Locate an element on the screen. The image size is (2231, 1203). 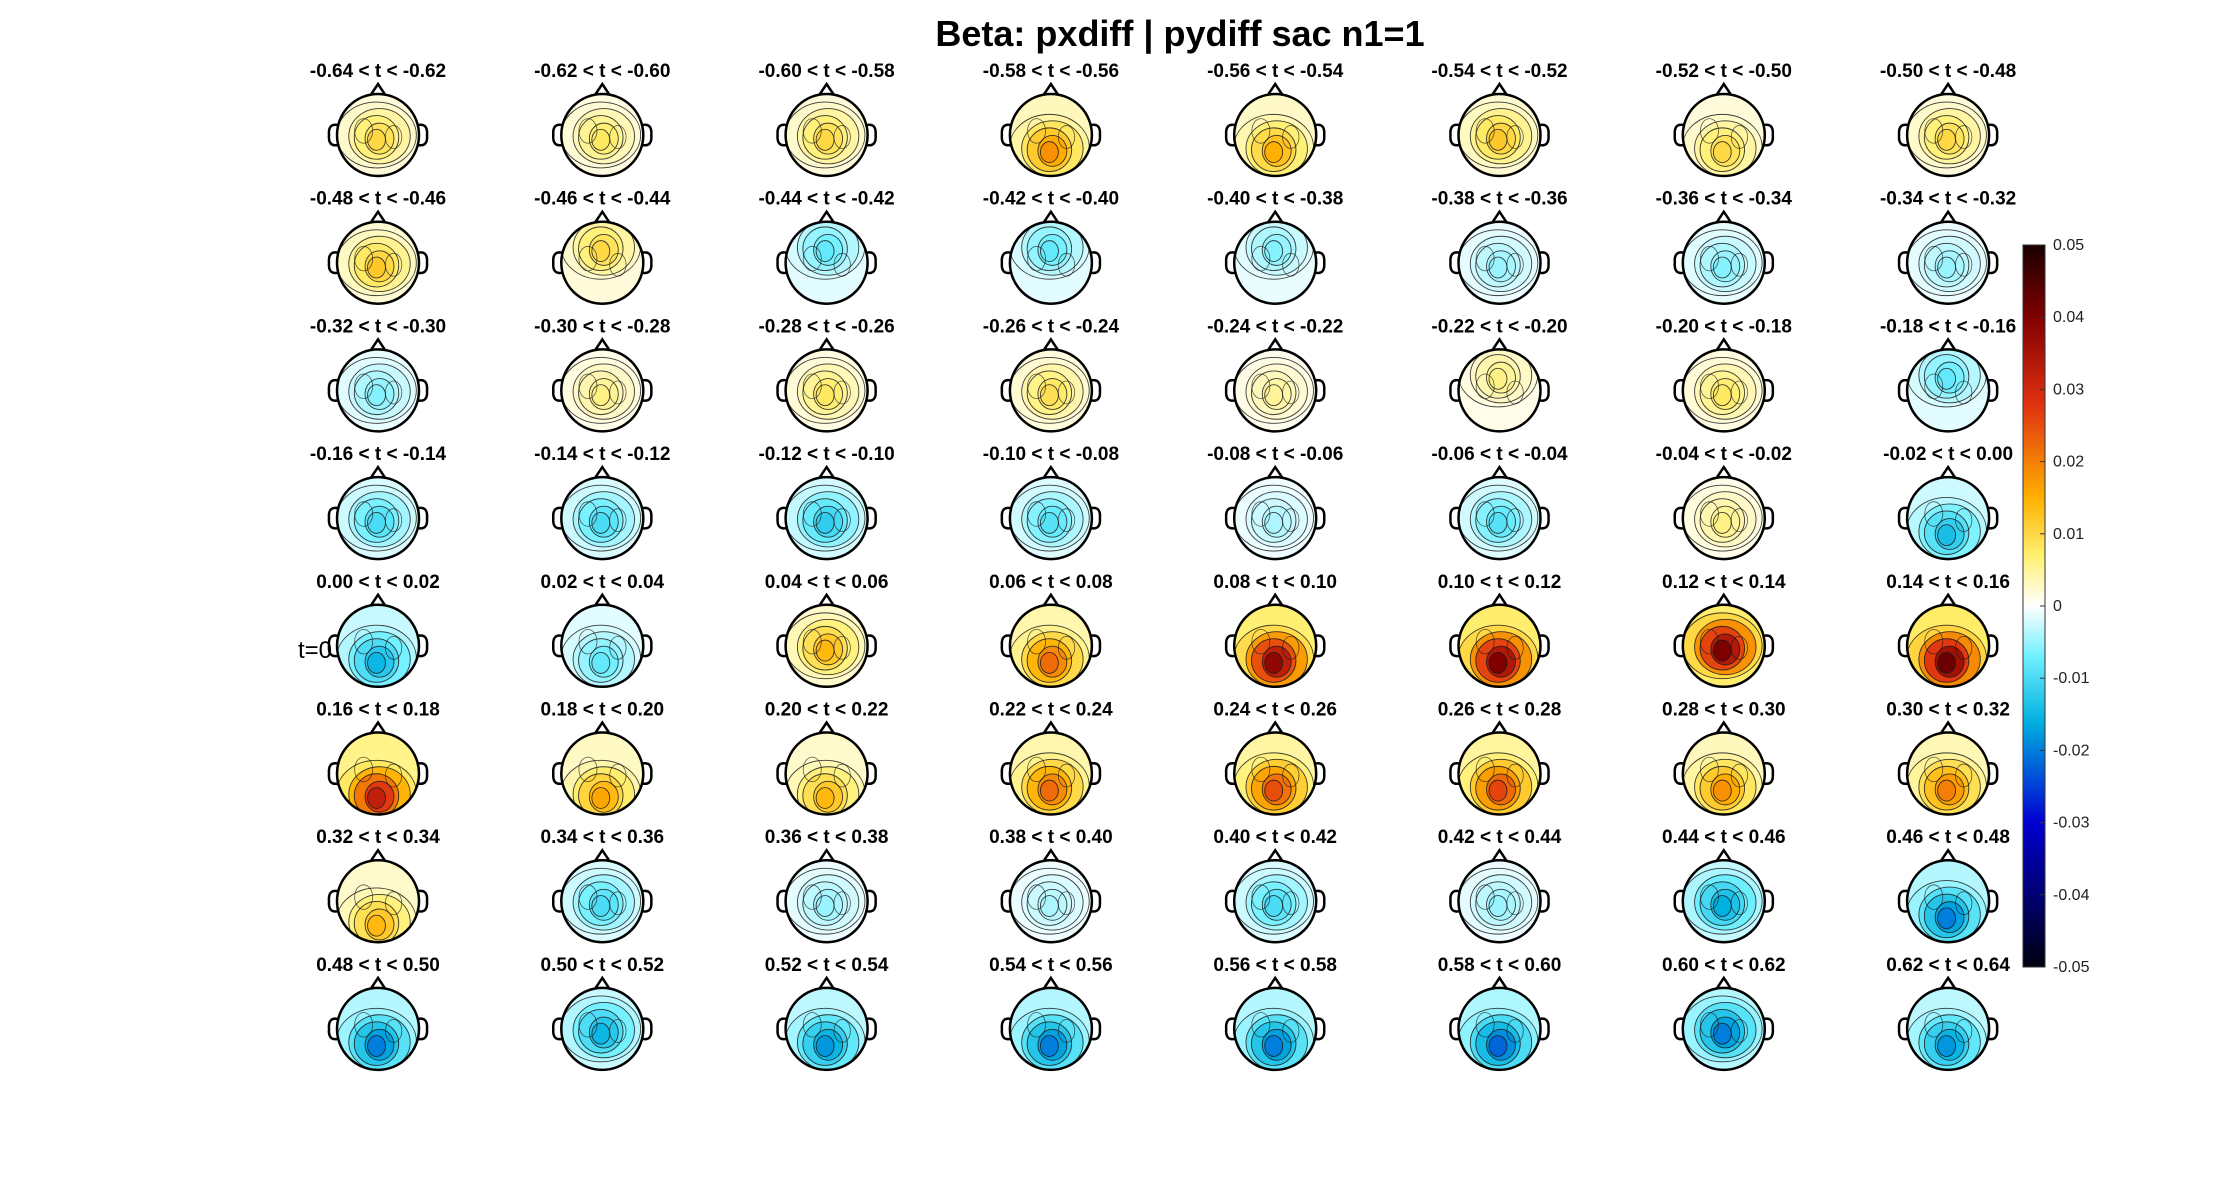
topoplot-title: 0.08 < t < 0.10 is located at coordinates (1275, 582).